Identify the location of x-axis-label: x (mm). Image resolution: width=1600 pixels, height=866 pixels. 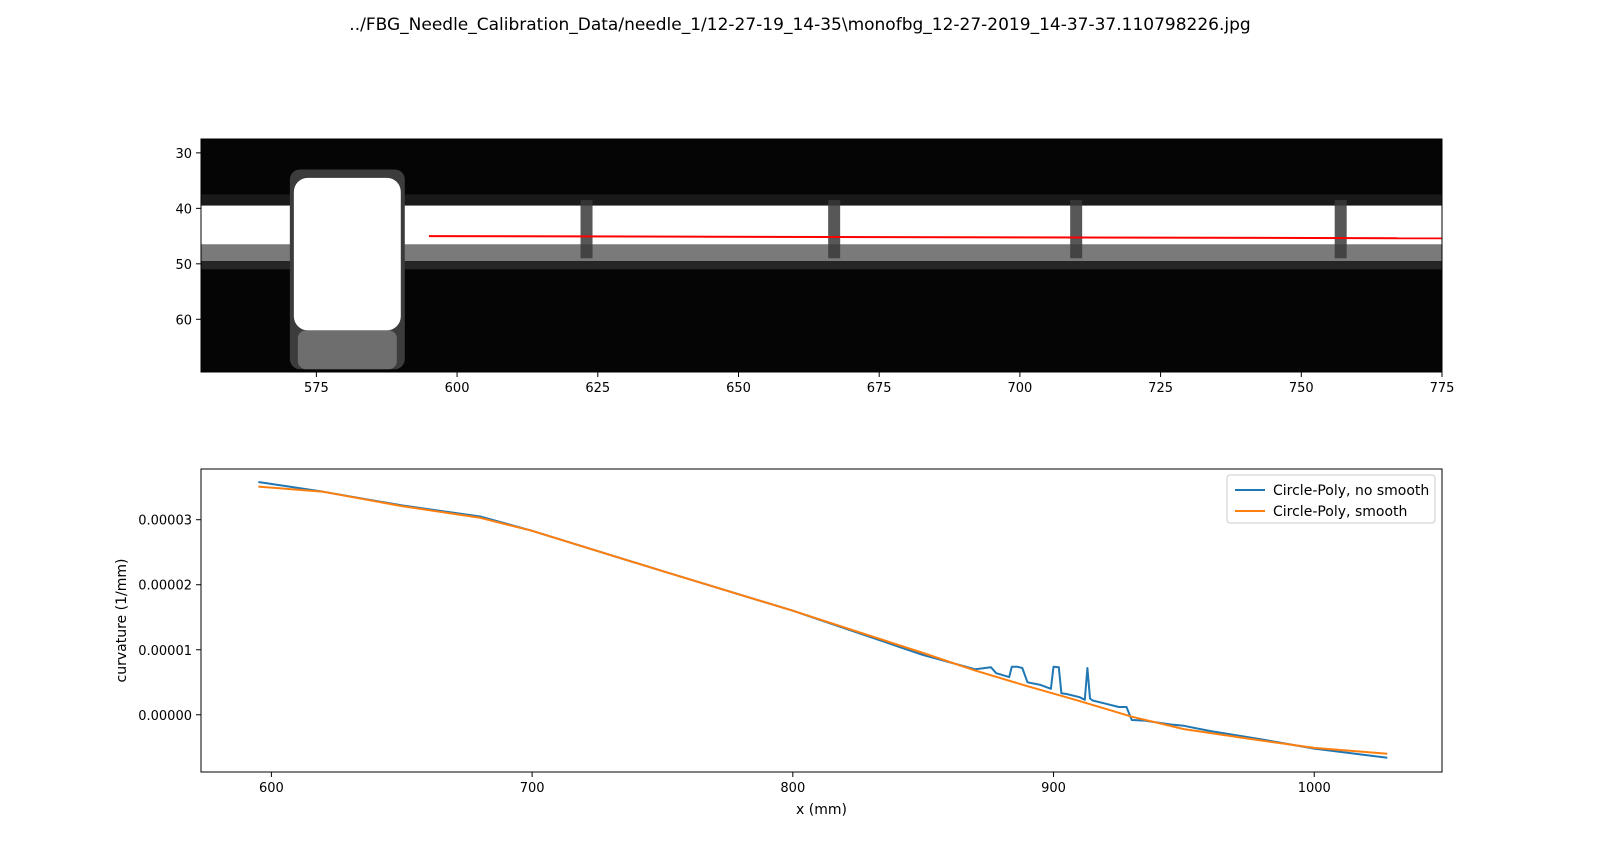
(821, 810).